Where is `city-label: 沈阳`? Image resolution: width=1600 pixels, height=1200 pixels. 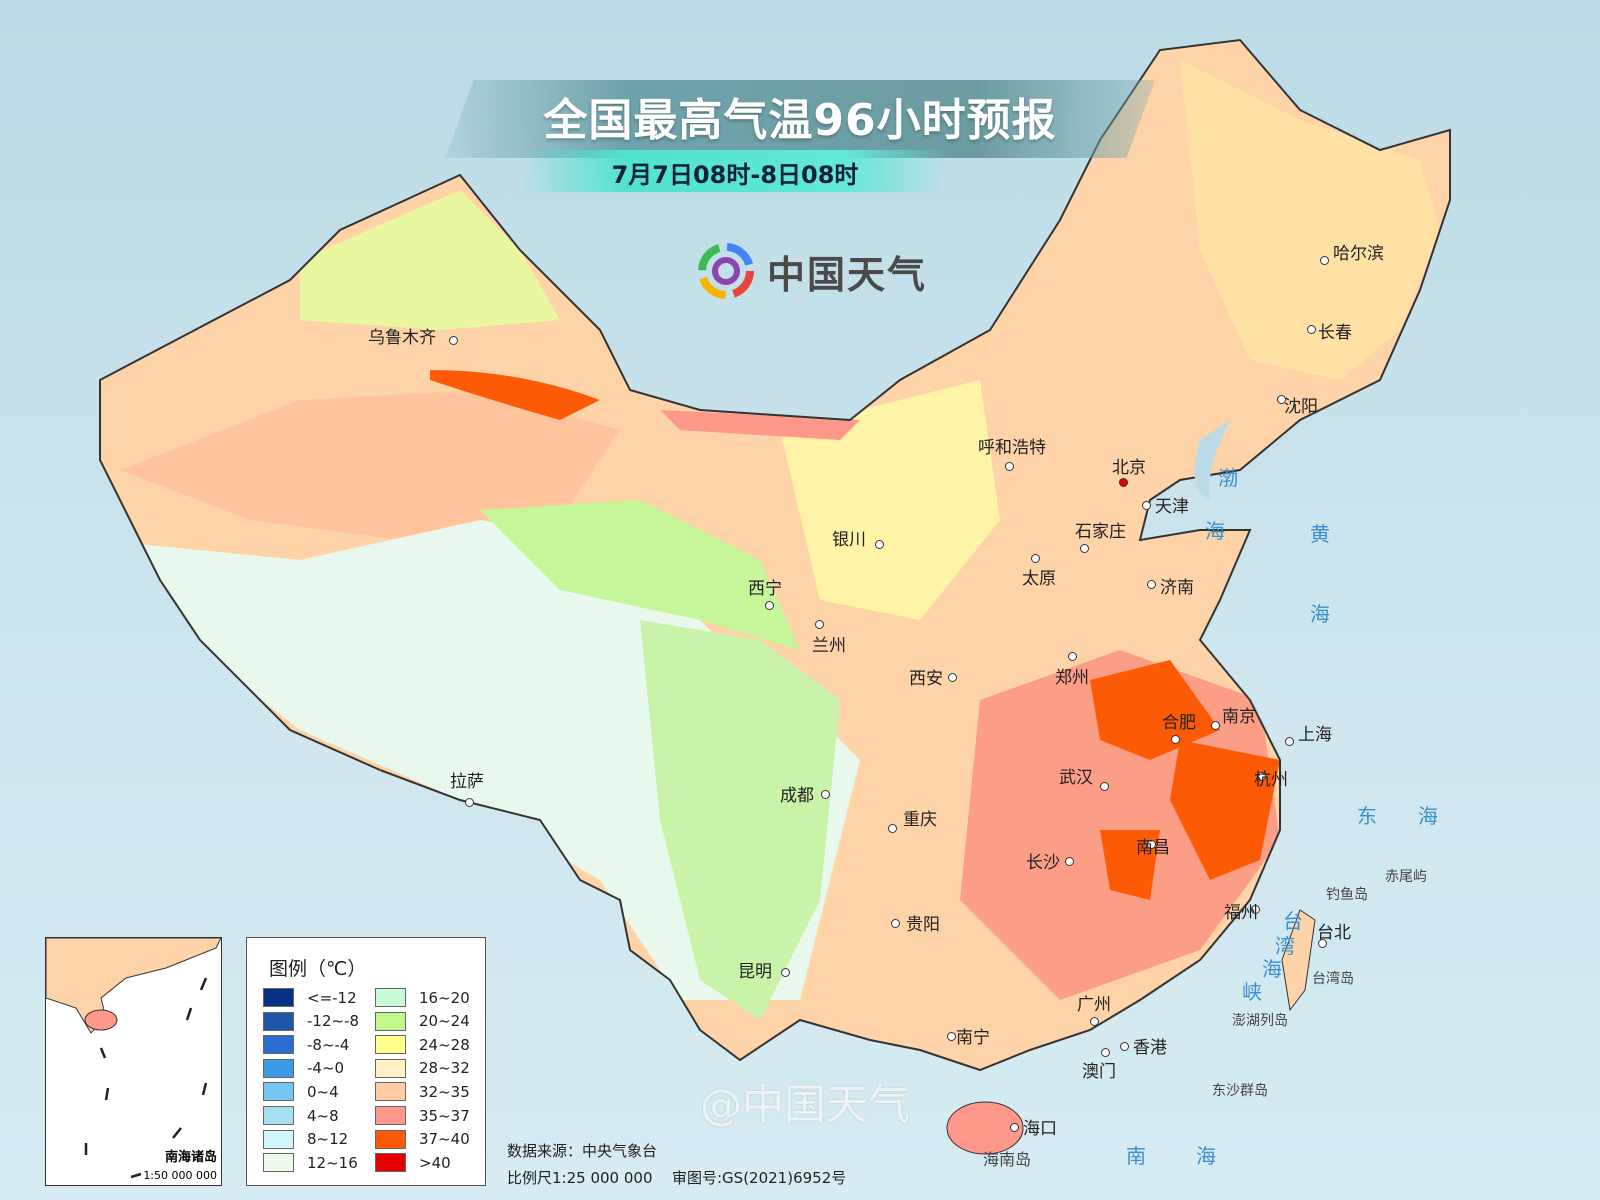 city-label: 沈阳 is located at coordinates (1301, 407).